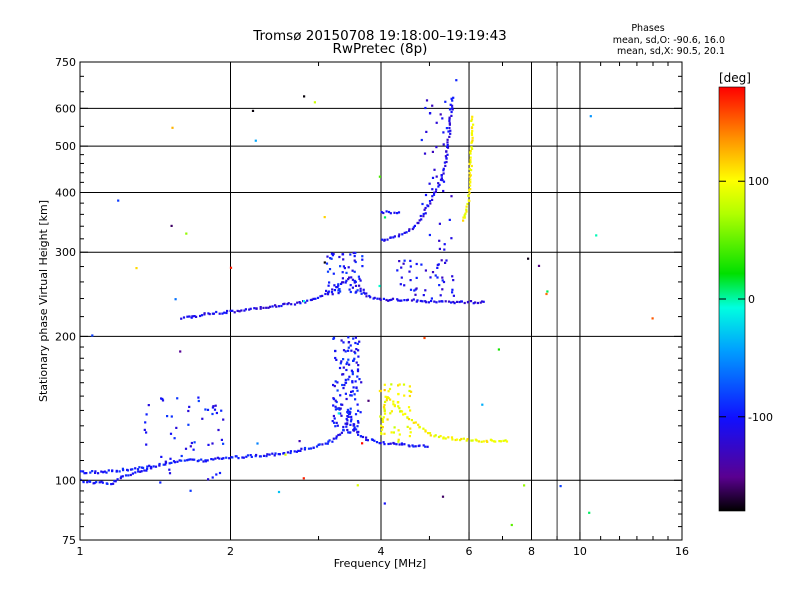  Describe the element at coordinates (230, 551) in the screenshot. I see `x-tick-label: 2` at that location.